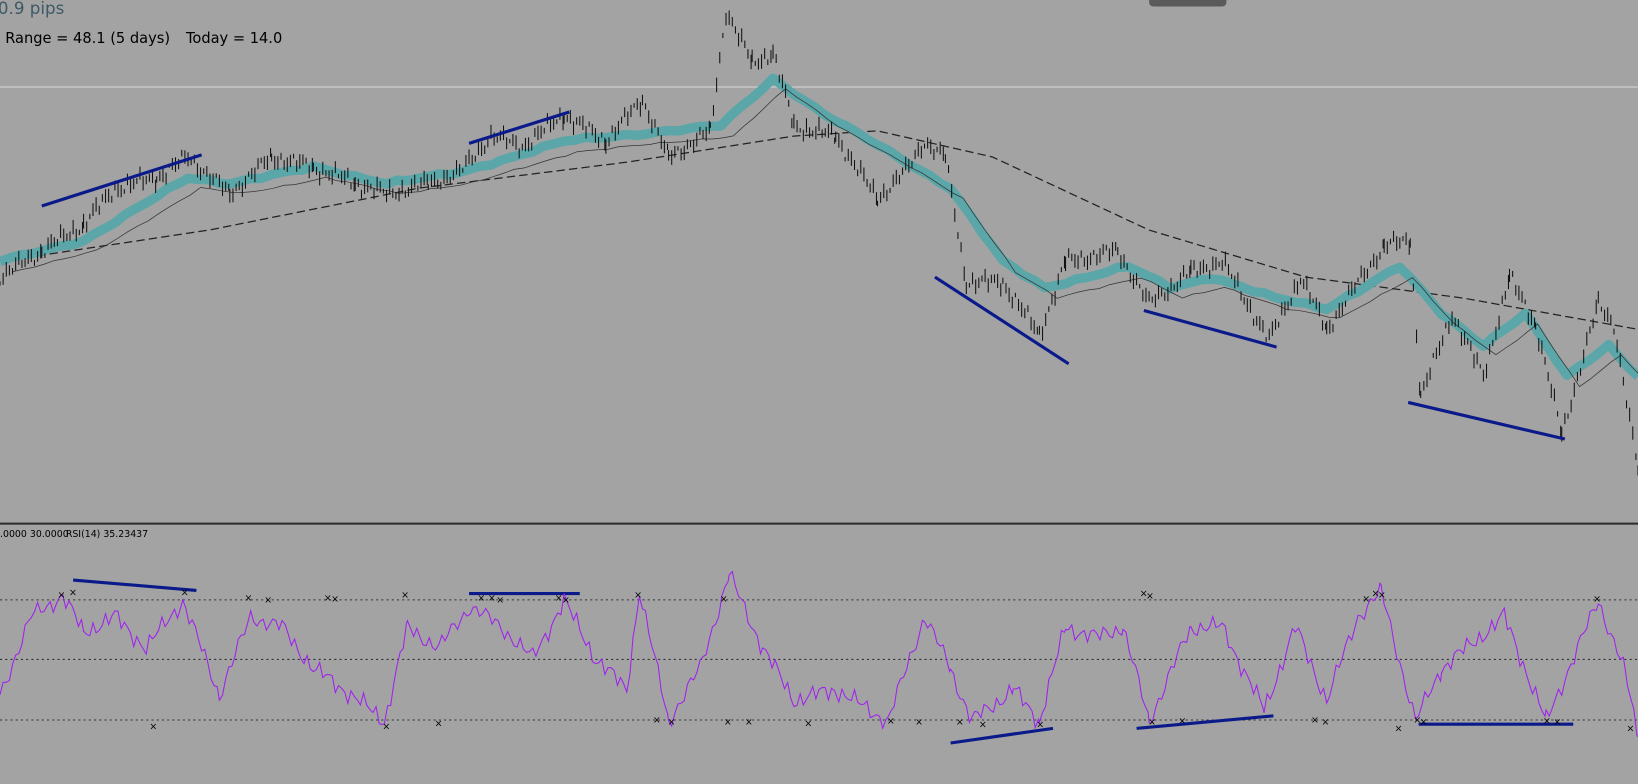 The image size is (1638, 784). I want to click on rsi-levels: .0000 30.0000, so click(34, 534).